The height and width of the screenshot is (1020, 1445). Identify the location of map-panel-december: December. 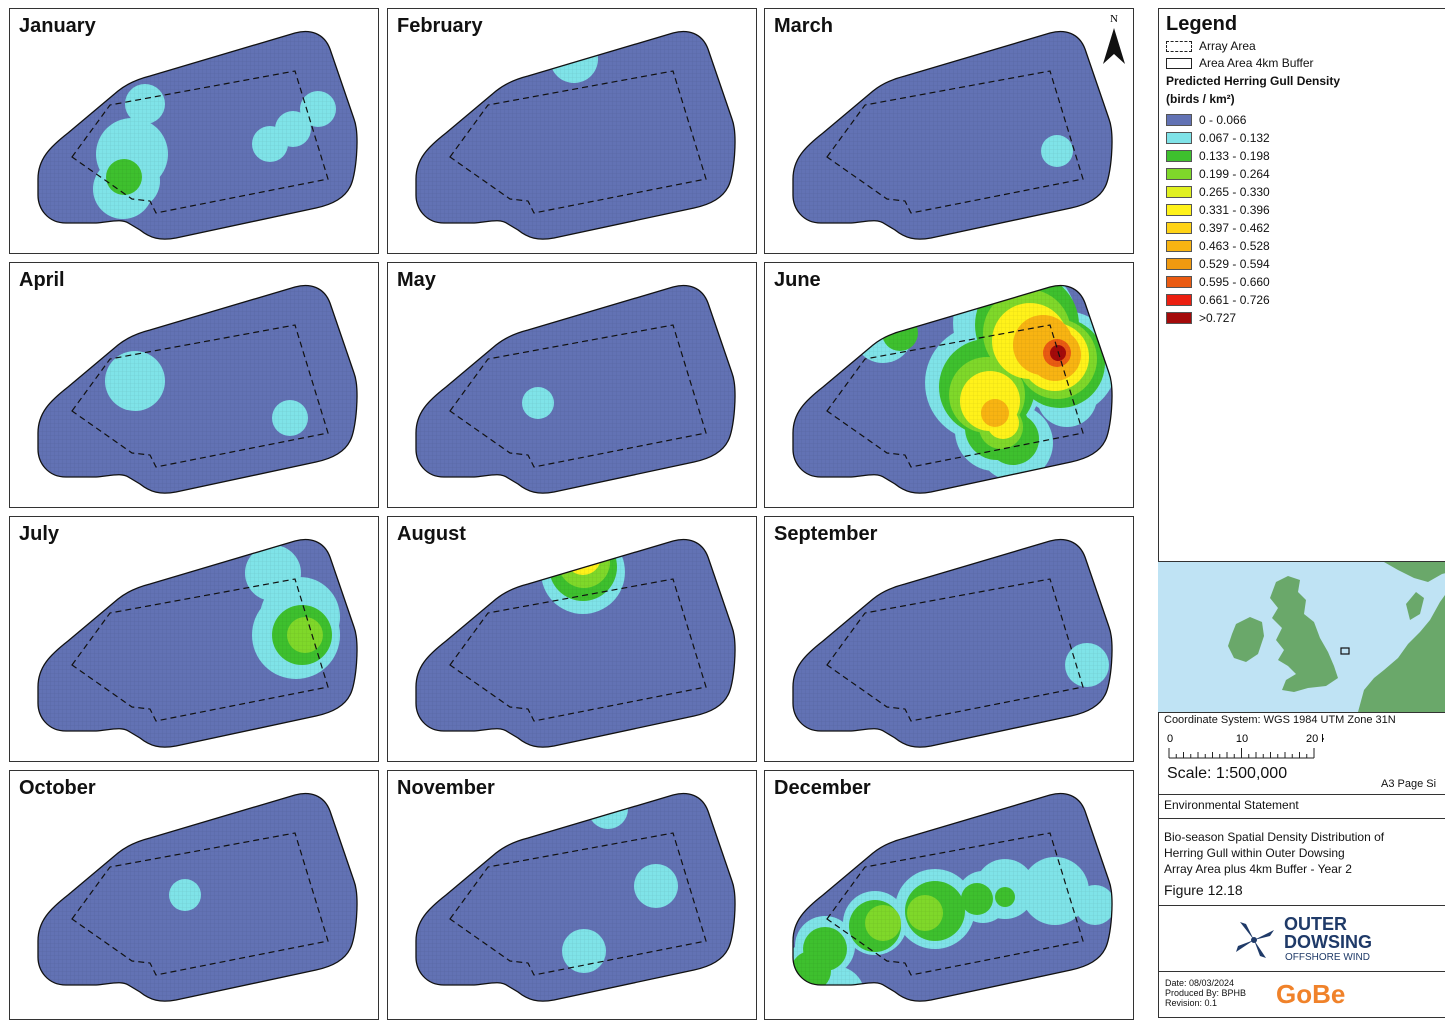
(949, 895).